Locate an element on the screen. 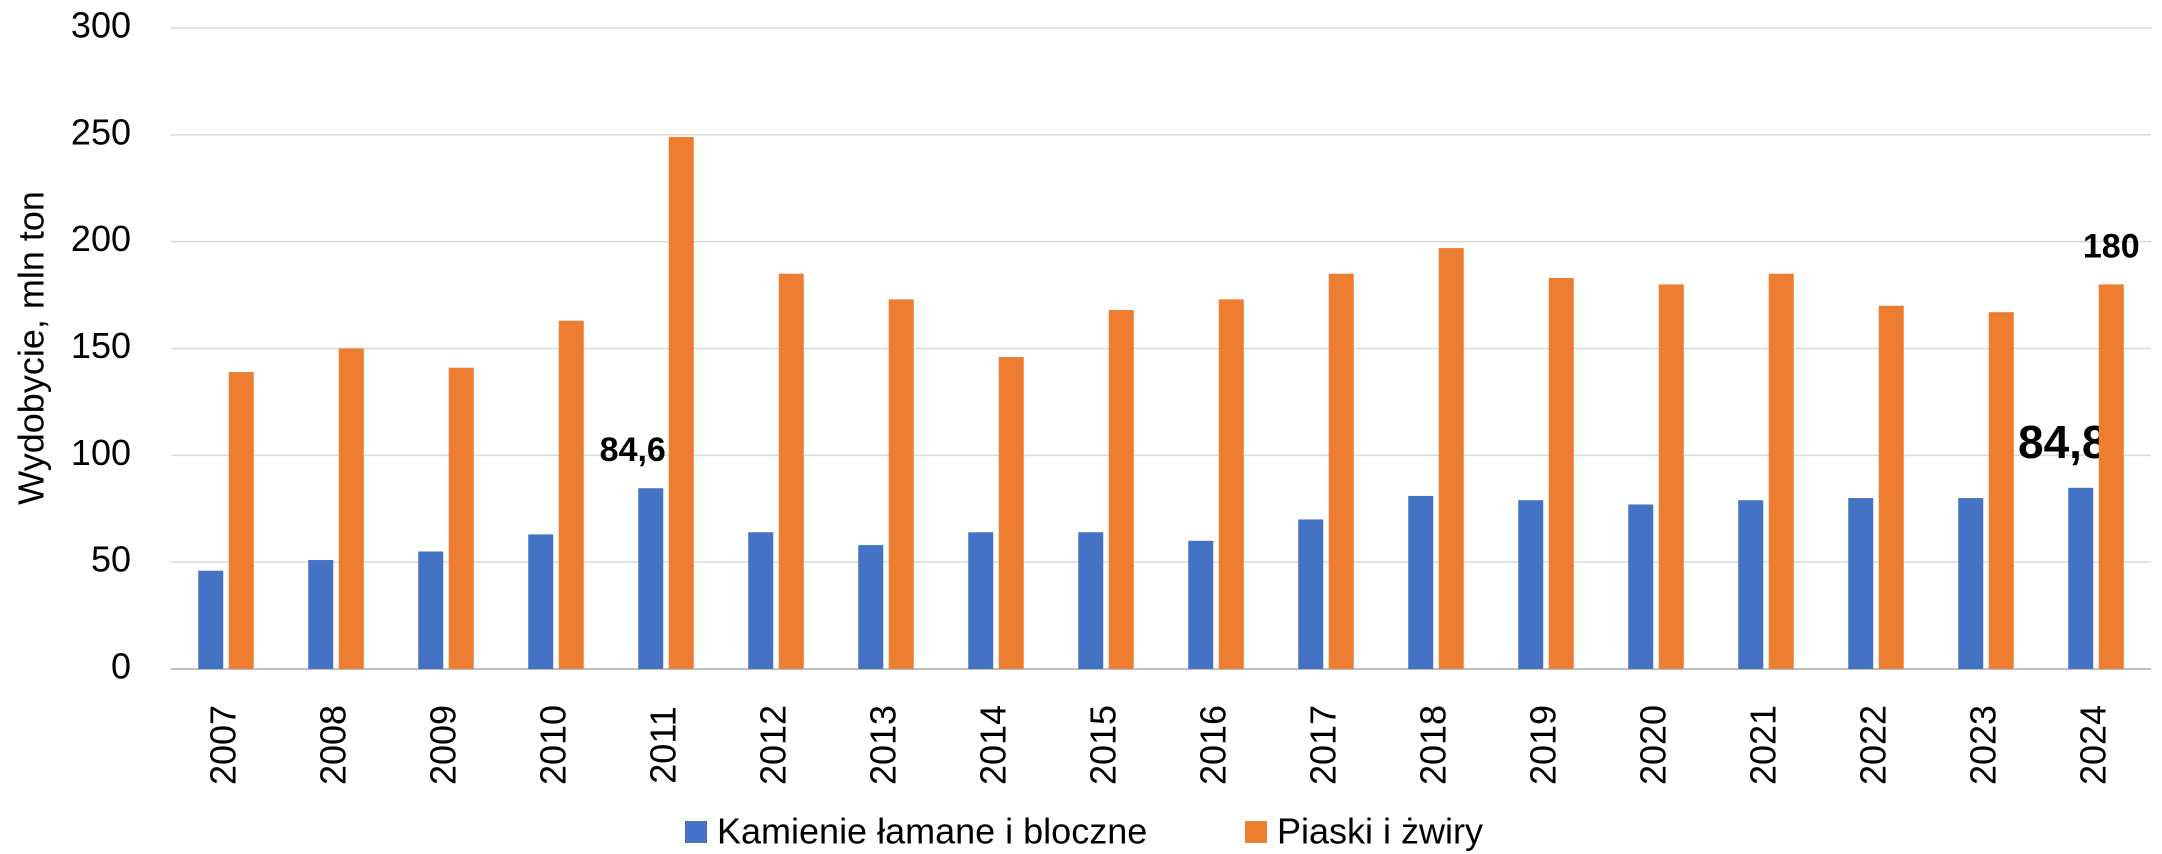 This screenshot has width=2162, height=854. data-label: 84,6 is located at coordinates (633, 450).